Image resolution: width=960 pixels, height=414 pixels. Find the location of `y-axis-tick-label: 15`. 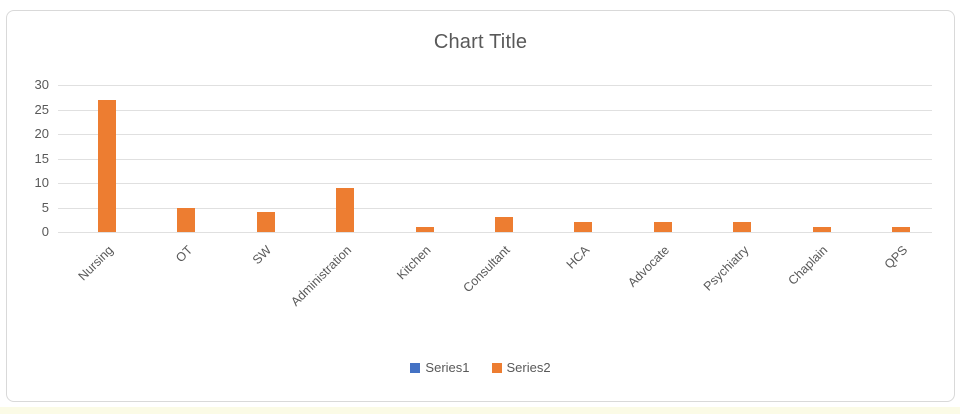

y-axis-tick-label: 15 is located at coordinates (41, 158).